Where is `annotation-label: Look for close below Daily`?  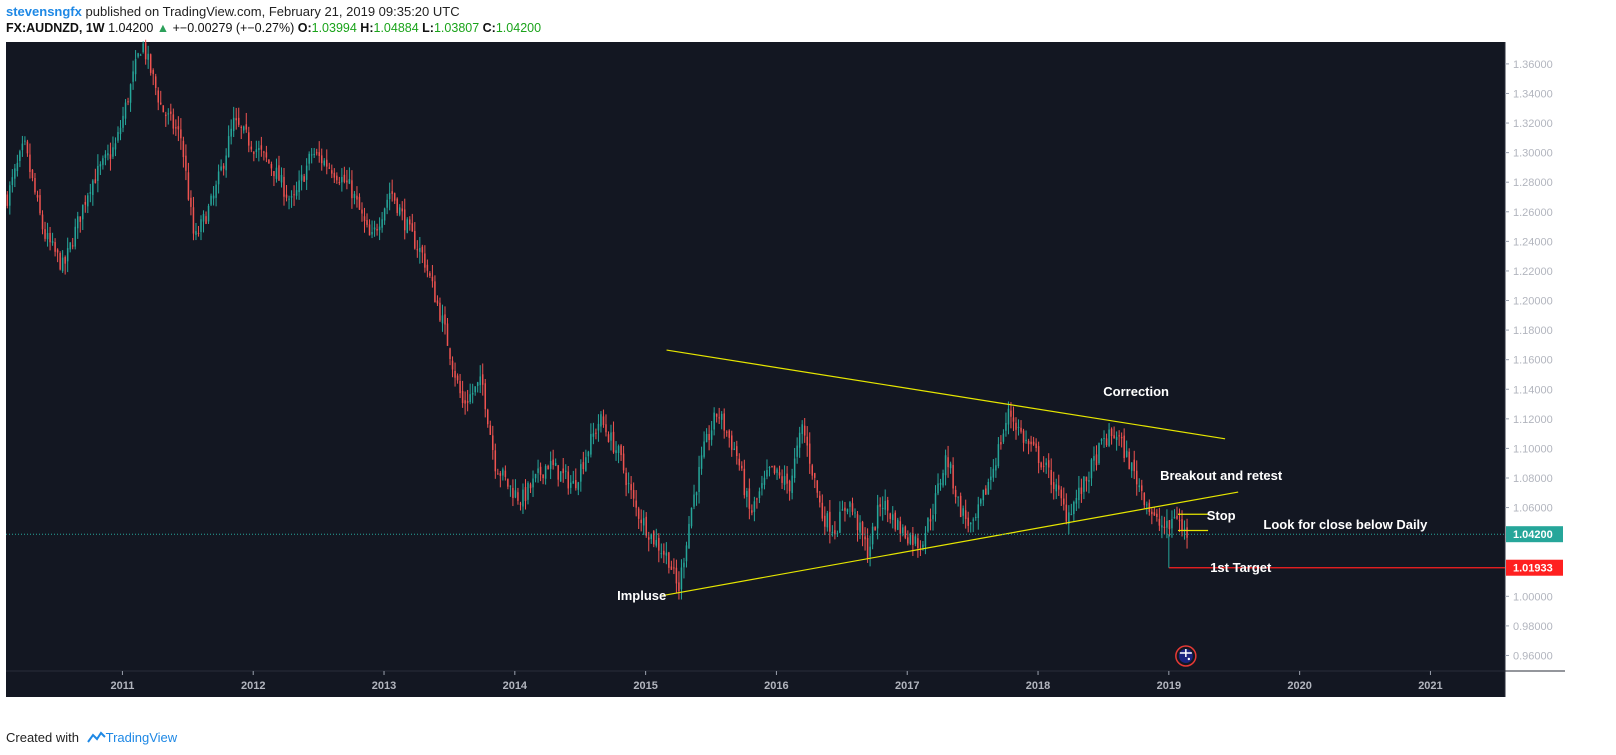
annotation-label: Look for close below Daily is located at coordinates (1345, 524).